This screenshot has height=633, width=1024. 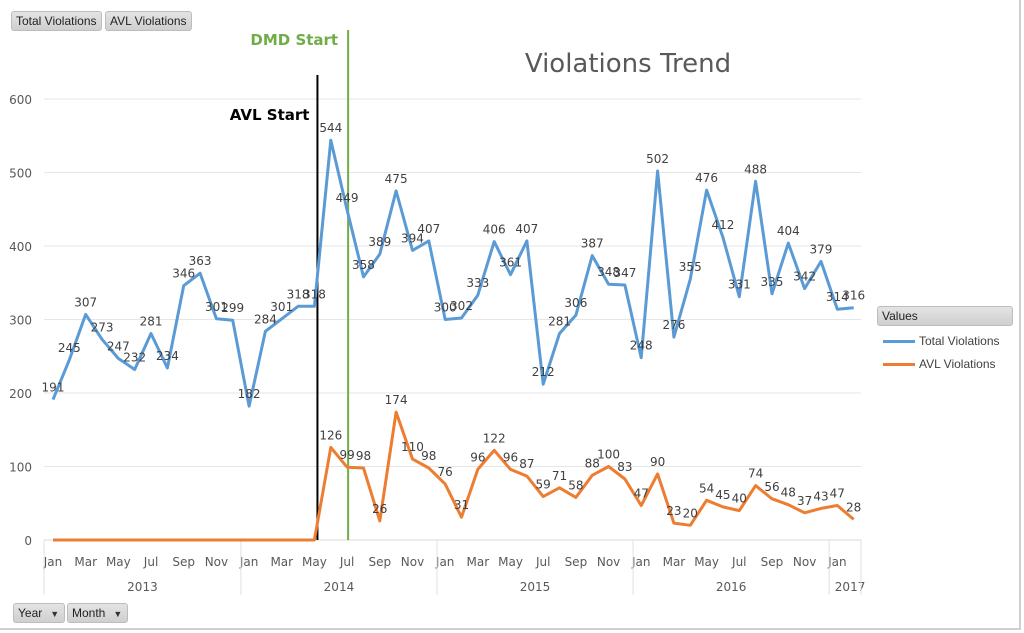 What do you see at coordinates (477, 283) in the screenshot?
I see `data-label: 333` at bounding box center [477, 283].